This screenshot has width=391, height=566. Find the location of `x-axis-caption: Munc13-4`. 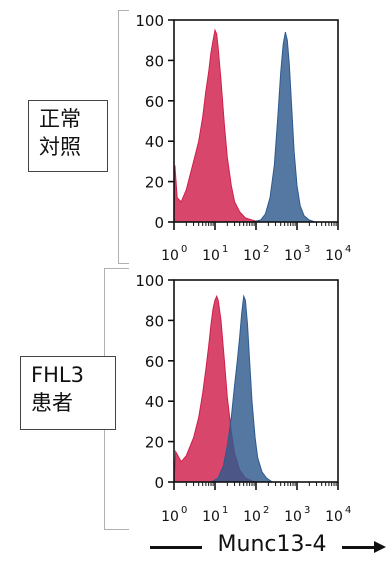

x-axis-caption: Munc13-4 is located at coordinates (268, 545).